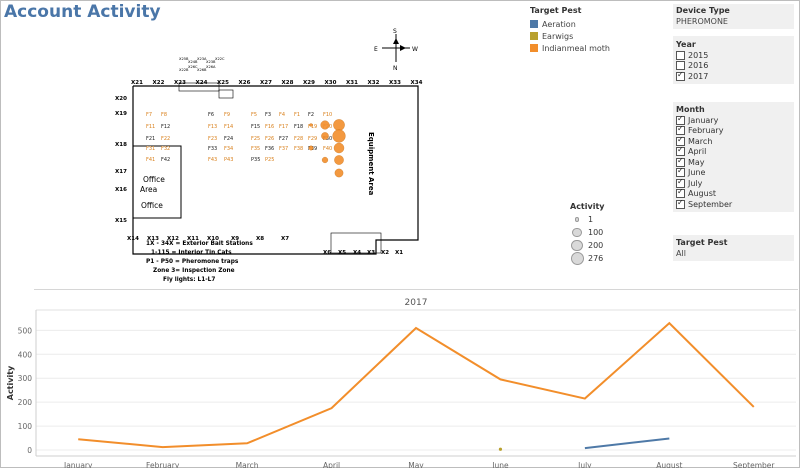 This screenshot has height=468, width=800. I want to click on trap-label: F6, so click(211, 115).